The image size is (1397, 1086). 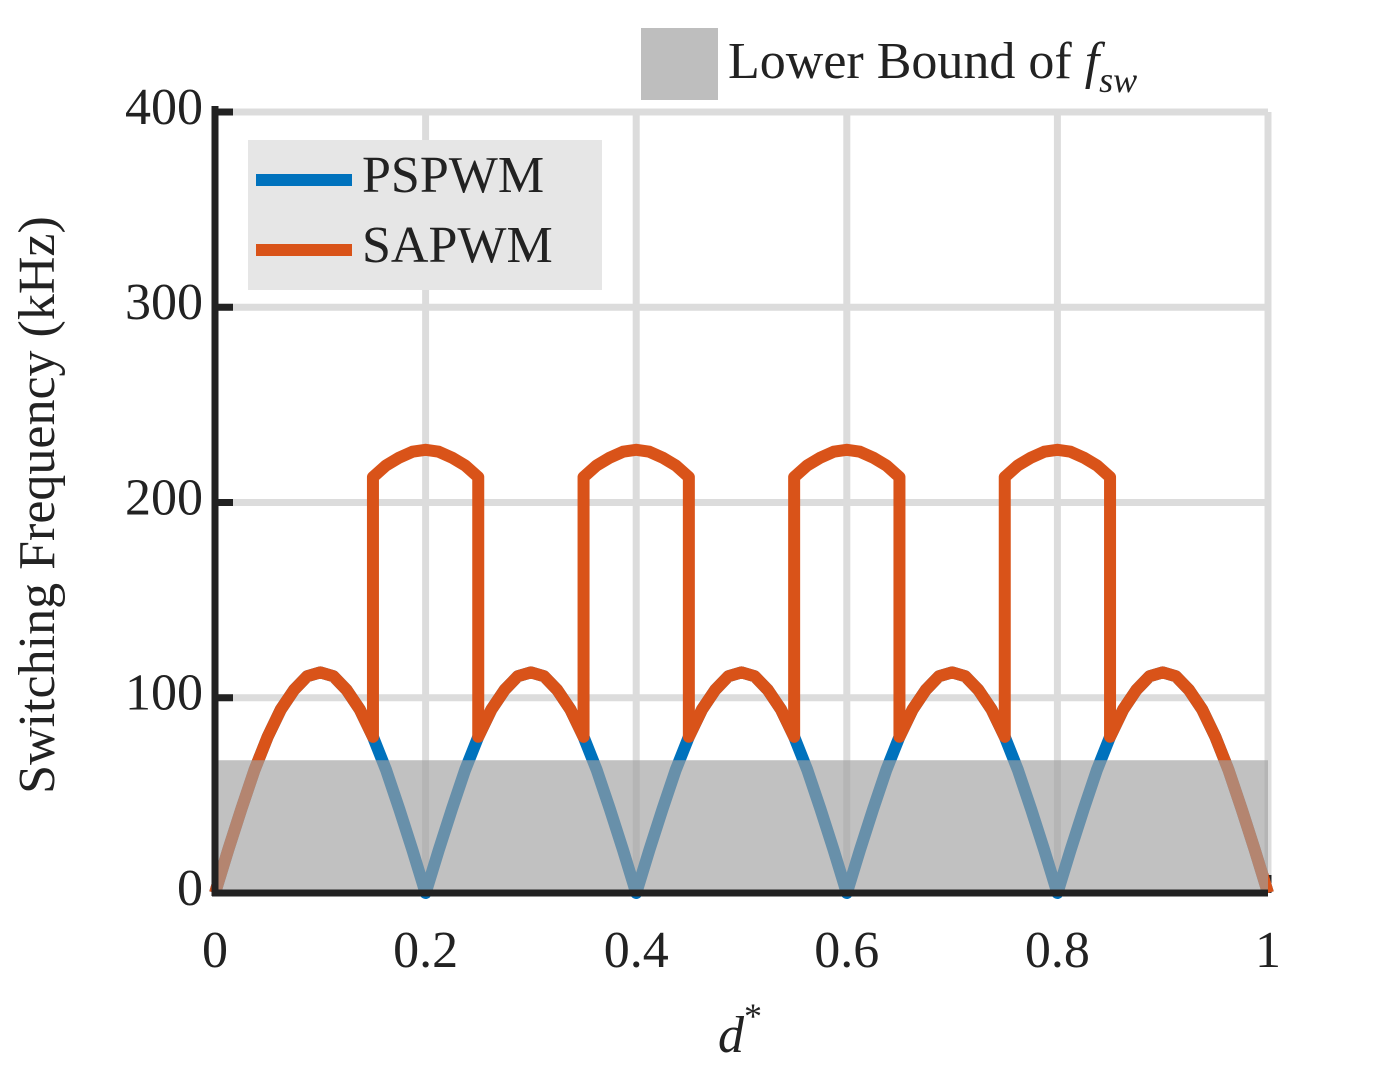 I want to click on y-tick-label: 300, so click(x=164, y=302).